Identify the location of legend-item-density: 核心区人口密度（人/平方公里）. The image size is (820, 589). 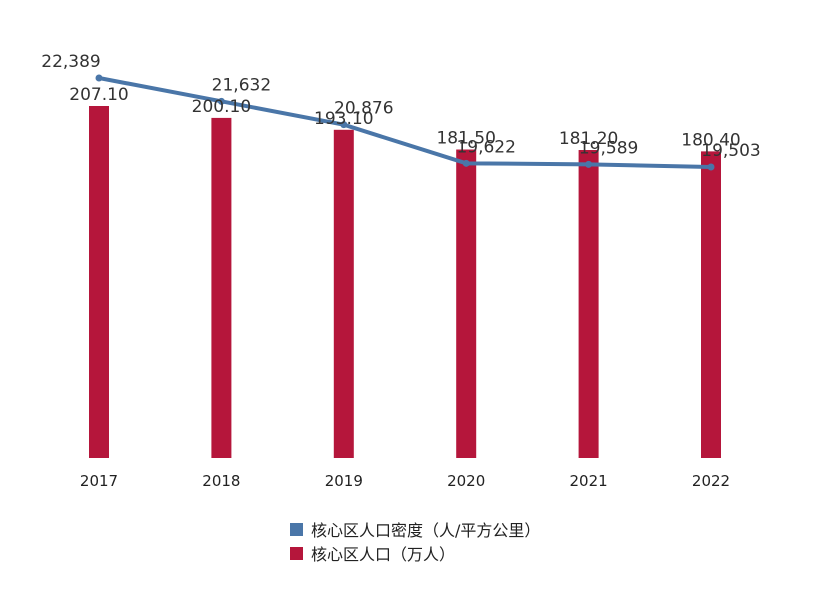
(415, 529).